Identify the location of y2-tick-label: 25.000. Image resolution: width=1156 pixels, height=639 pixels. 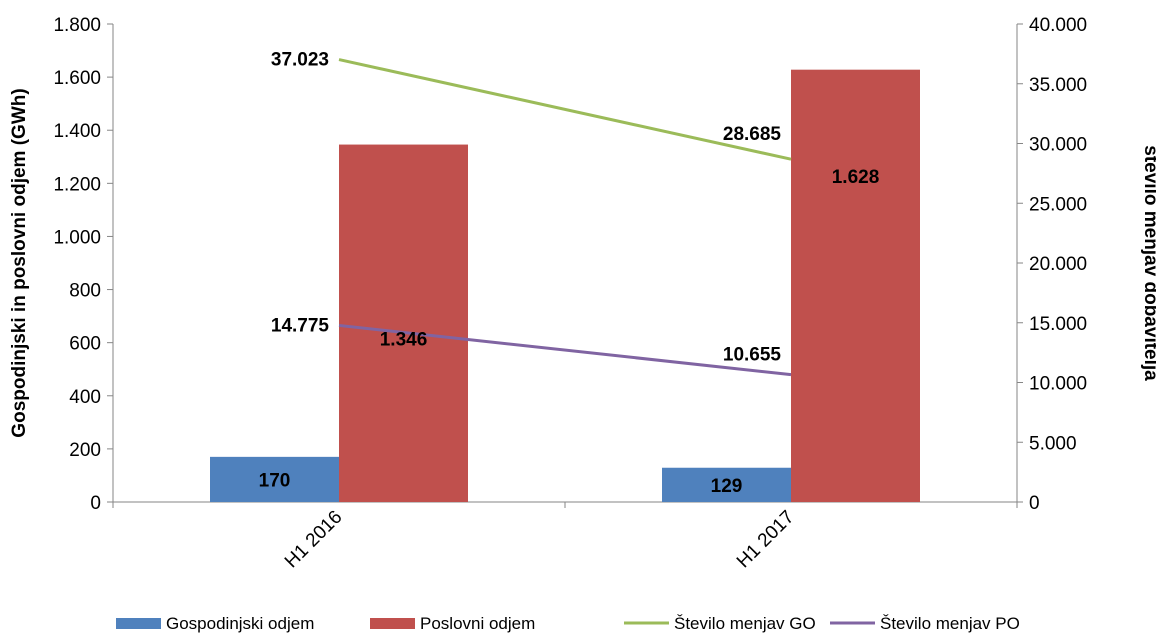
(1058, 204).